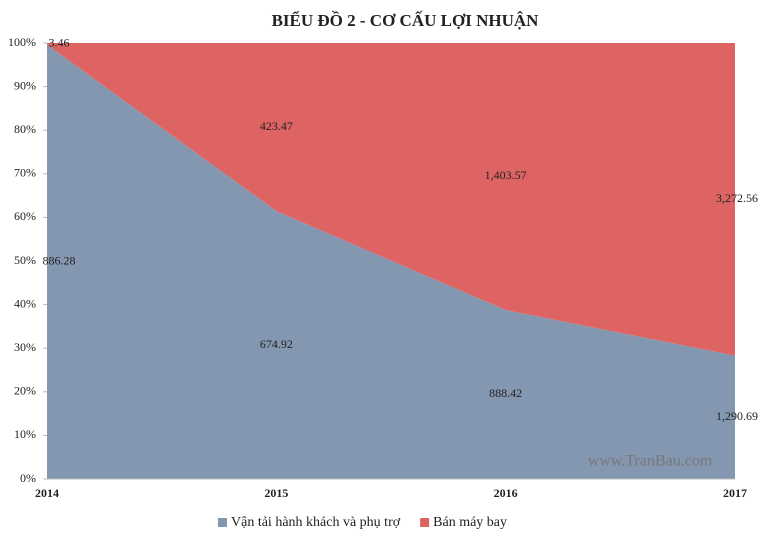  I want to click on data-label: 886.28, so click(59, 261).